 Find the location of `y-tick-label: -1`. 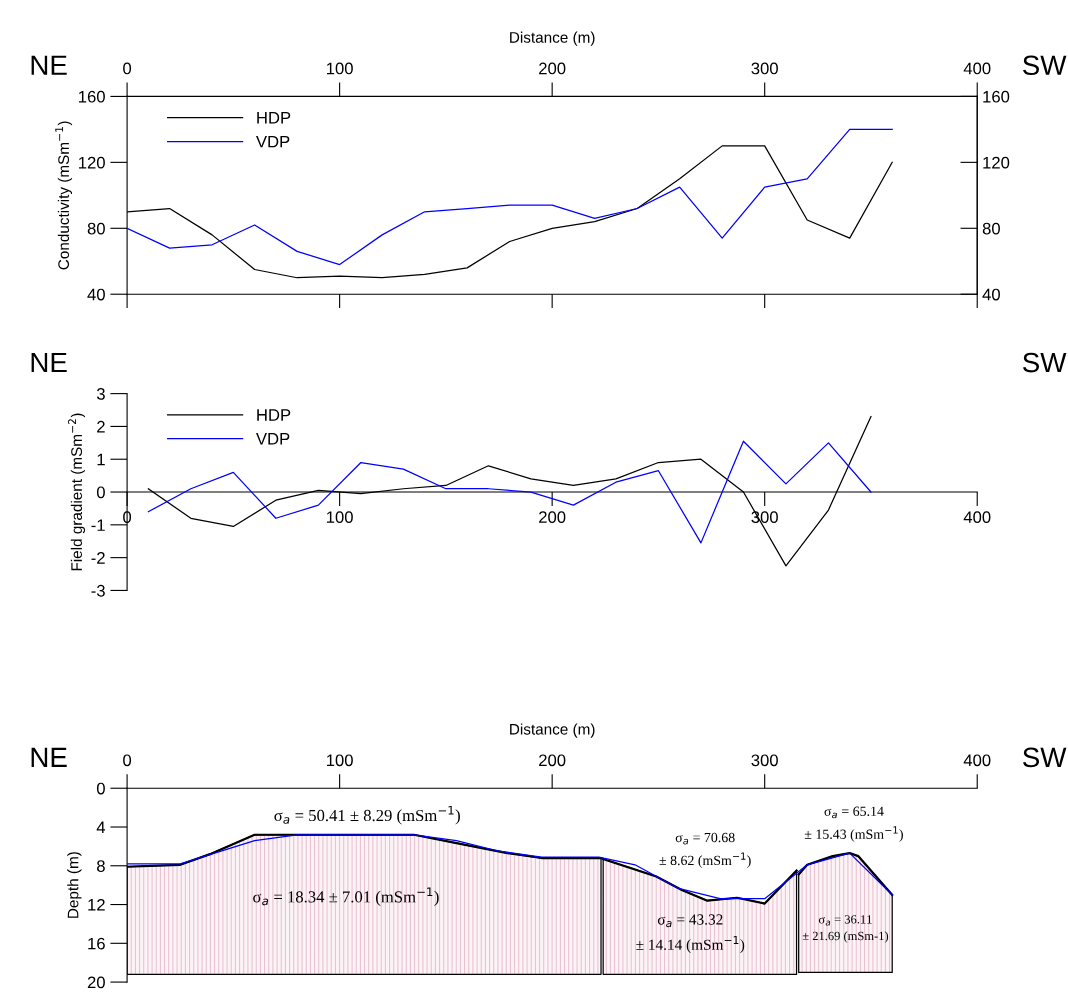

y-tick-label: -1 is located at coordinates (98, 525).